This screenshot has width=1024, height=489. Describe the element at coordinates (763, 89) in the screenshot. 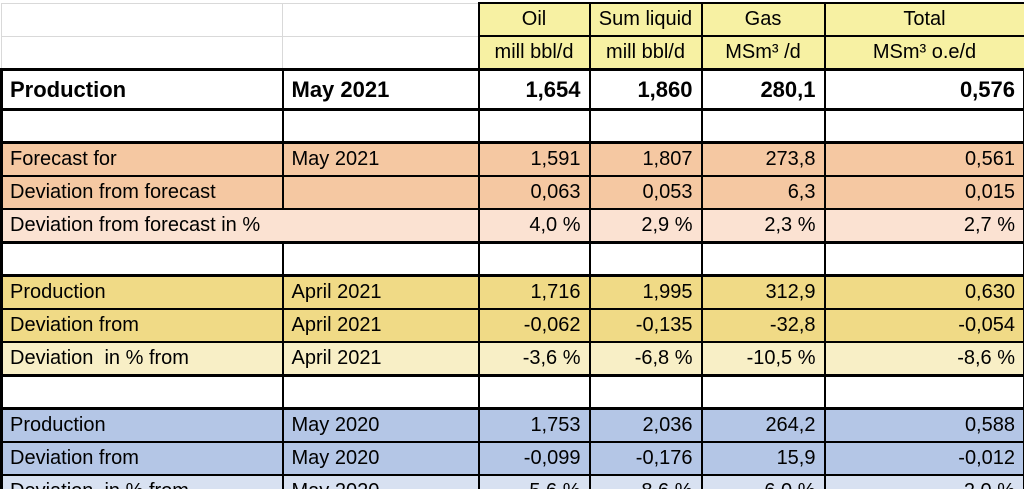

I see `cell-gas: 280,1` at that location.